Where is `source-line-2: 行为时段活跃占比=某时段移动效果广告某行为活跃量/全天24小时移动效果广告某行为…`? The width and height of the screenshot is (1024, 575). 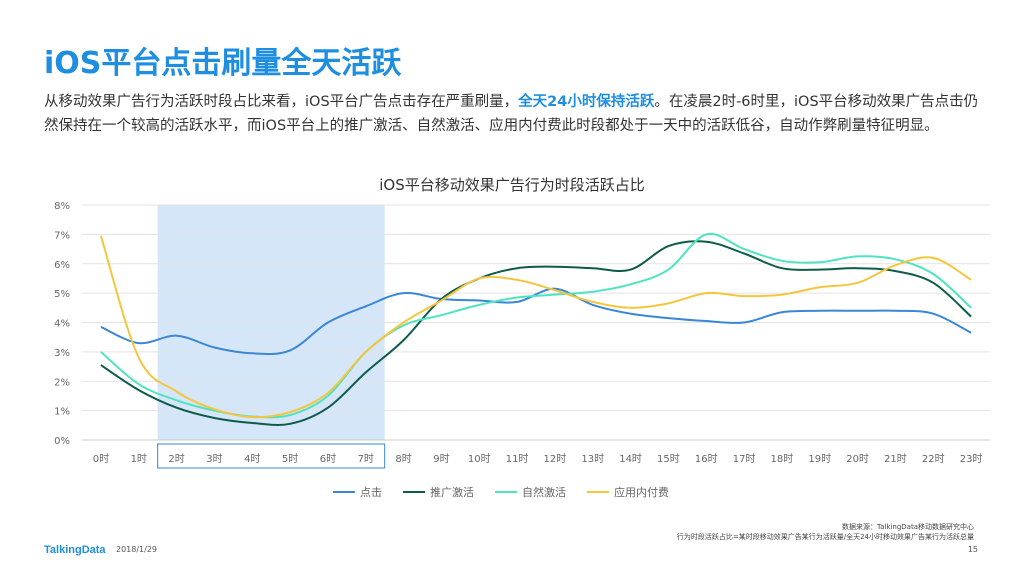 source-line-2: 行为时段活跃占比=某时段移动效果广告某行为活跃量/全天24小时移动效果广告某行为… is located at coordinates (825, 537).